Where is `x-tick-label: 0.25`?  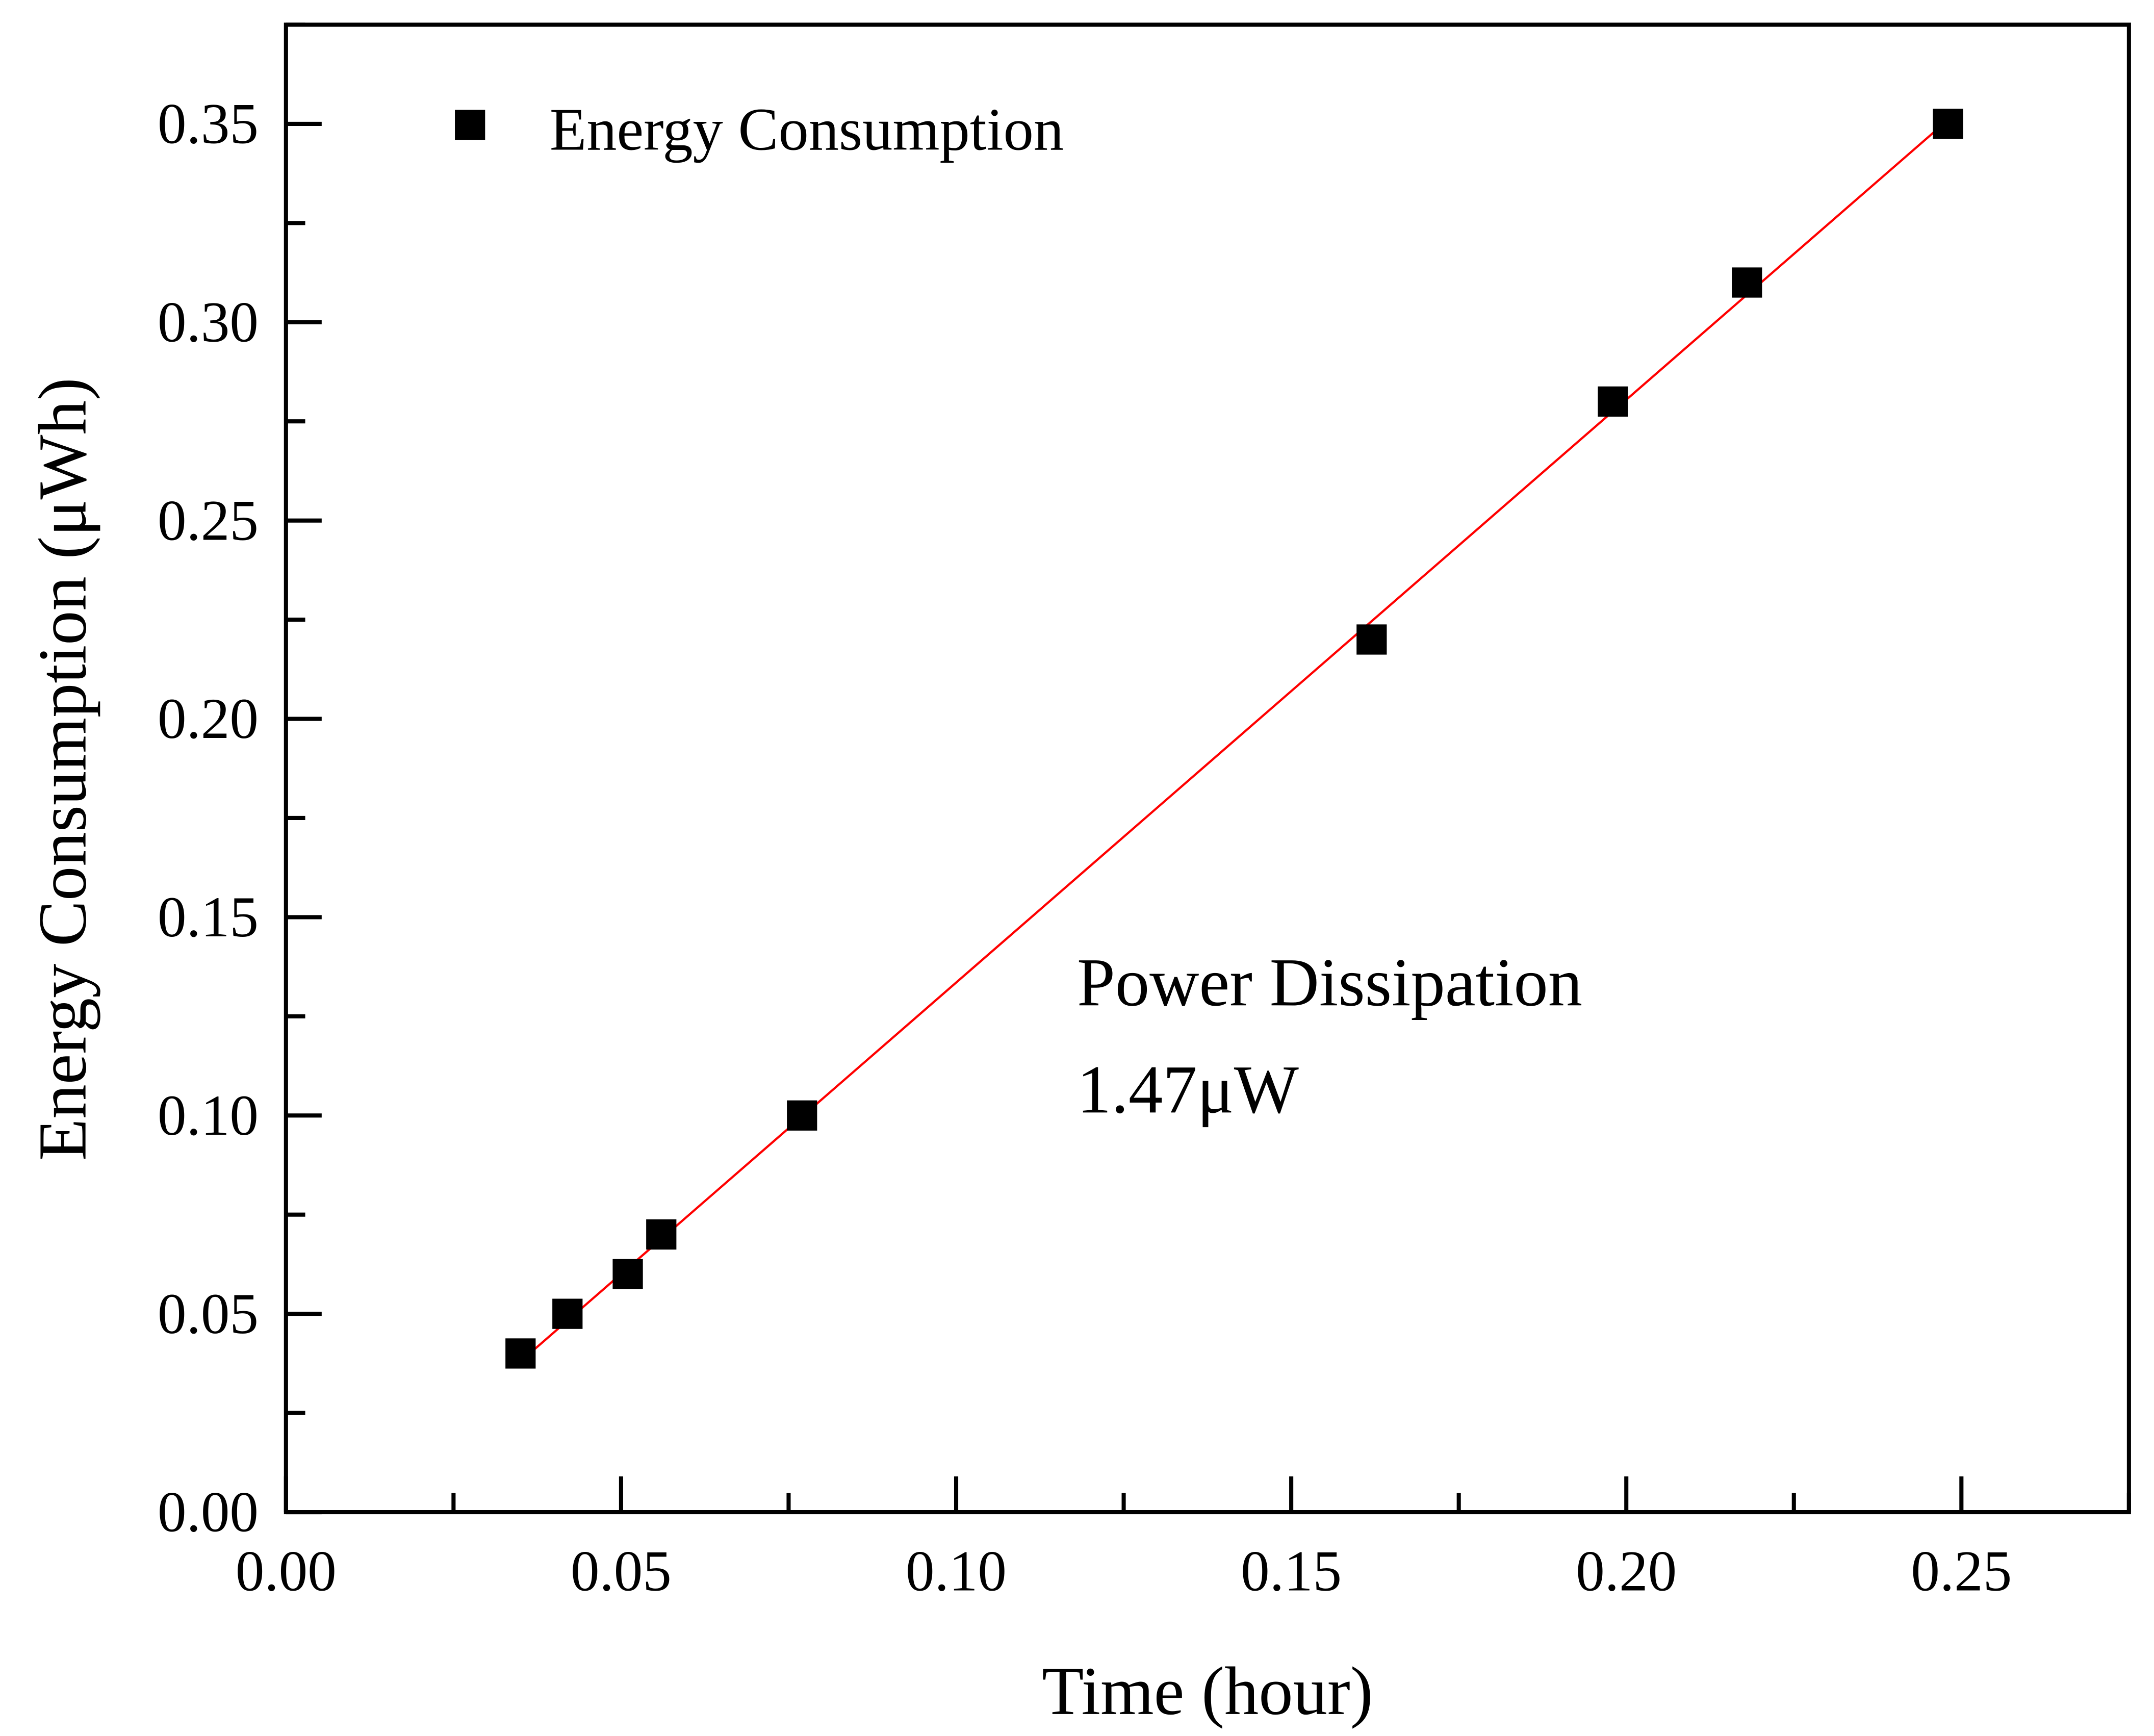
x-tick-label: 0.25 is located at coordinates (1961, 1571).